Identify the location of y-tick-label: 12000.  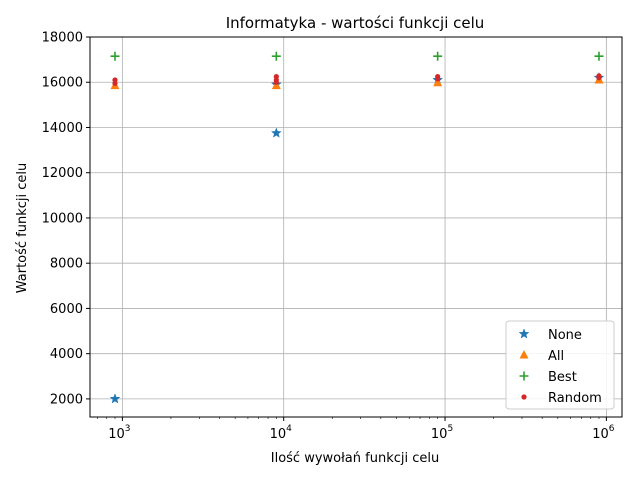
(62, 173).